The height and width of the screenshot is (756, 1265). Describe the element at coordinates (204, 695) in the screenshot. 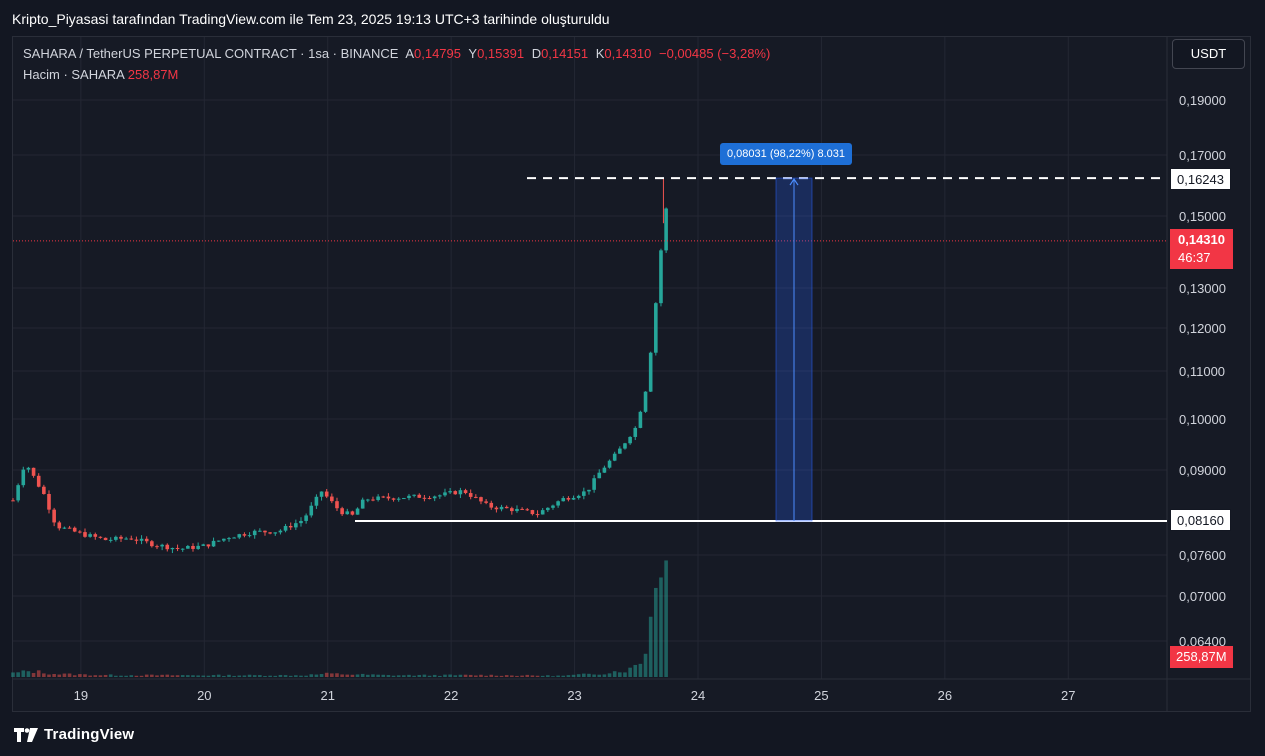

I see `x-tick-label: 20` at that location.